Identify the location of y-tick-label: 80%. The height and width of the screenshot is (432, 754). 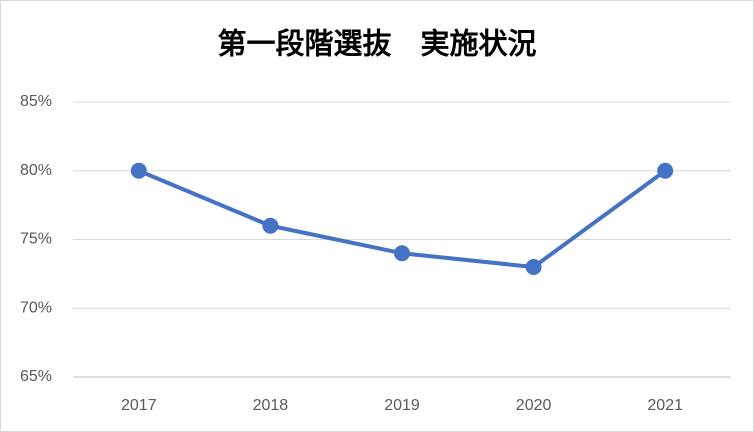
(36, 170).